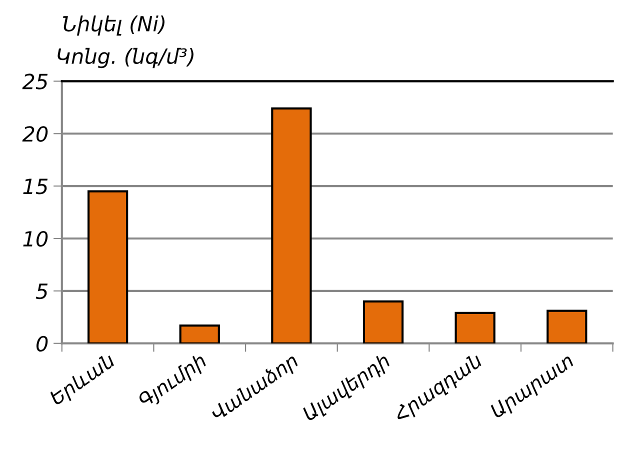 The height and width of the screenshot is (464, 619). Describe the element at coordinates (35, 134) in the screenshot. I see `y-tick-label: 20` at that location.